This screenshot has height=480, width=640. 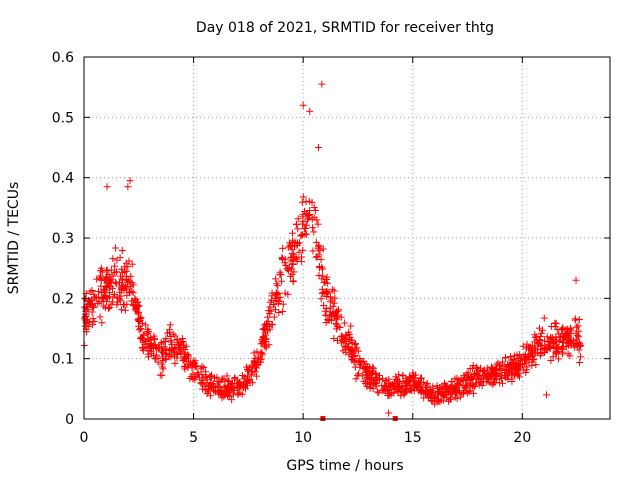 What do you see at coordinates (344, 466) in the screenshot?
I see `x-axis-label: GPS time / hours` at bounding box center [344, 466].